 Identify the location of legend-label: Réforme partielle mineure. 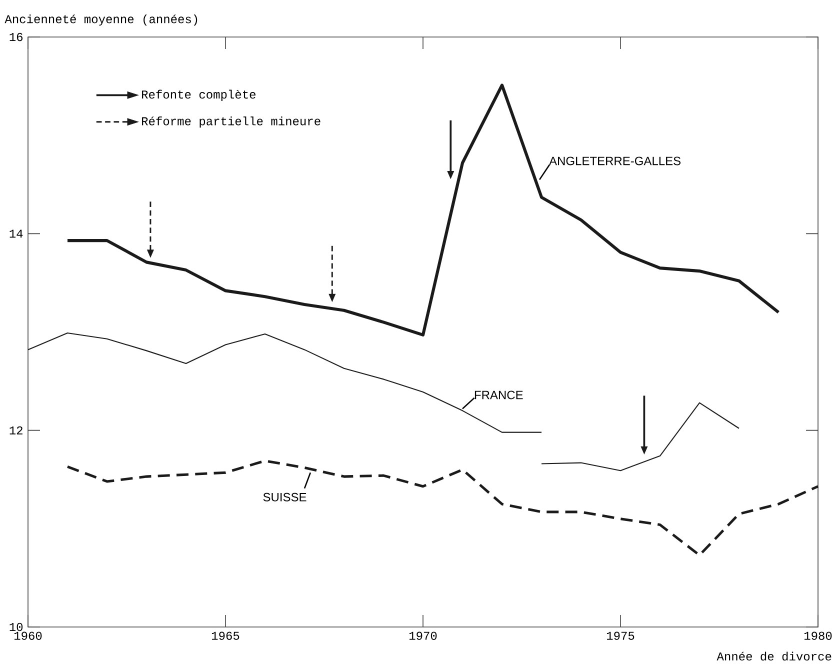
(231, 122).